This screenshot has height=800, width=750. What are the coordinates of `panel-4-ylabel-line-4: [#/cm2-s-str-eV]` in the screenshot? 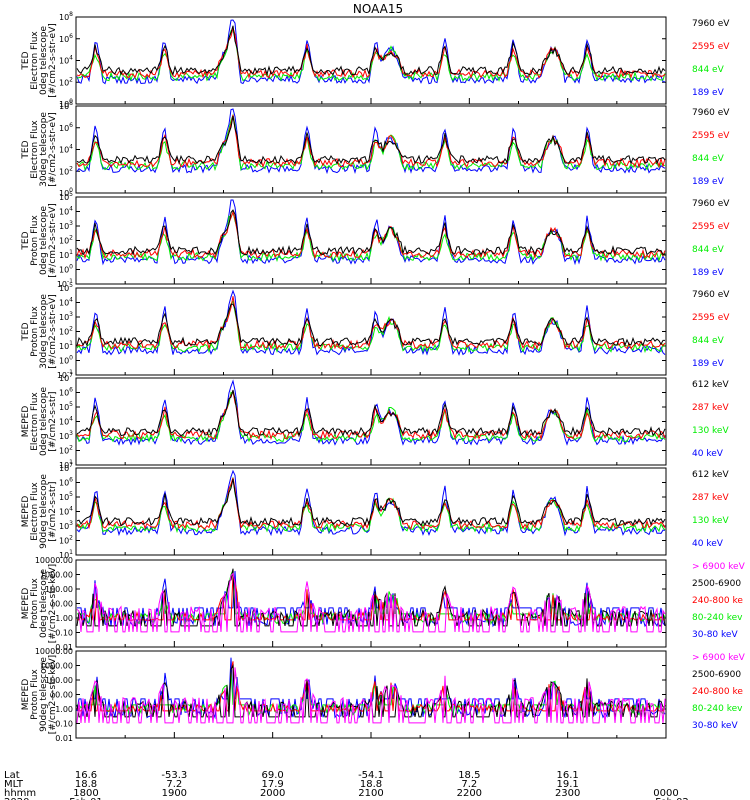 It's located at (53, 331).